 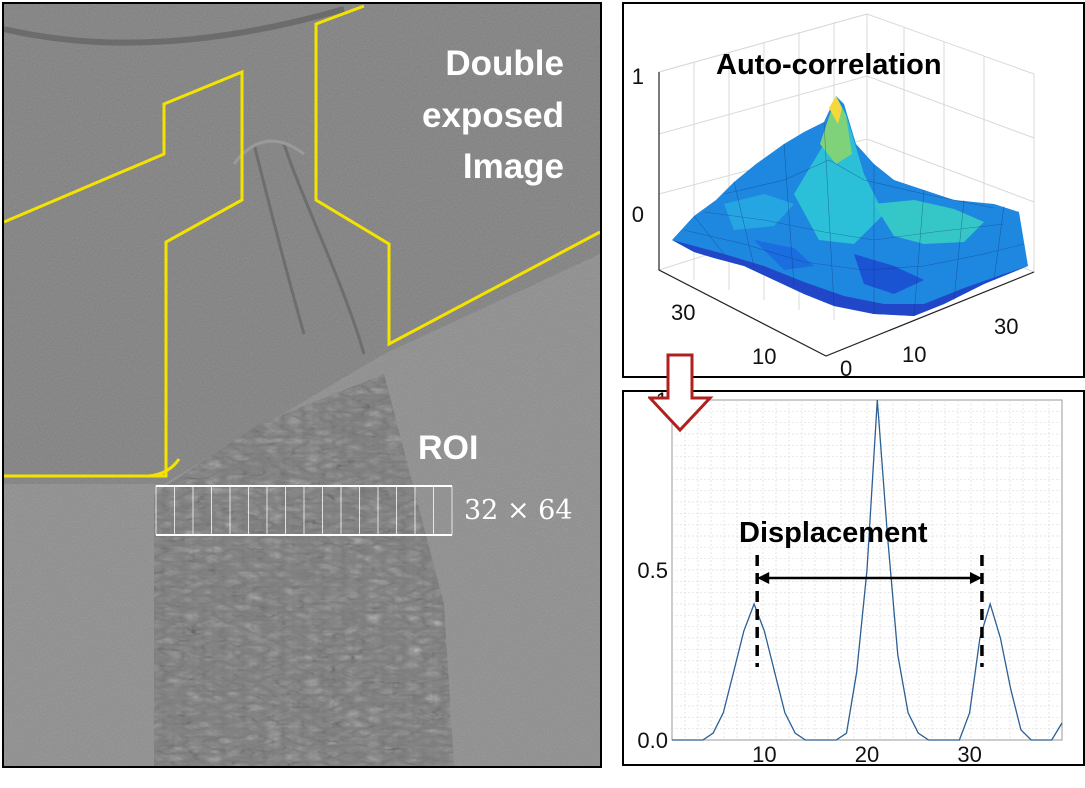 I want to click on right-axis-tick-0: 0, so click(x=846, y=366).